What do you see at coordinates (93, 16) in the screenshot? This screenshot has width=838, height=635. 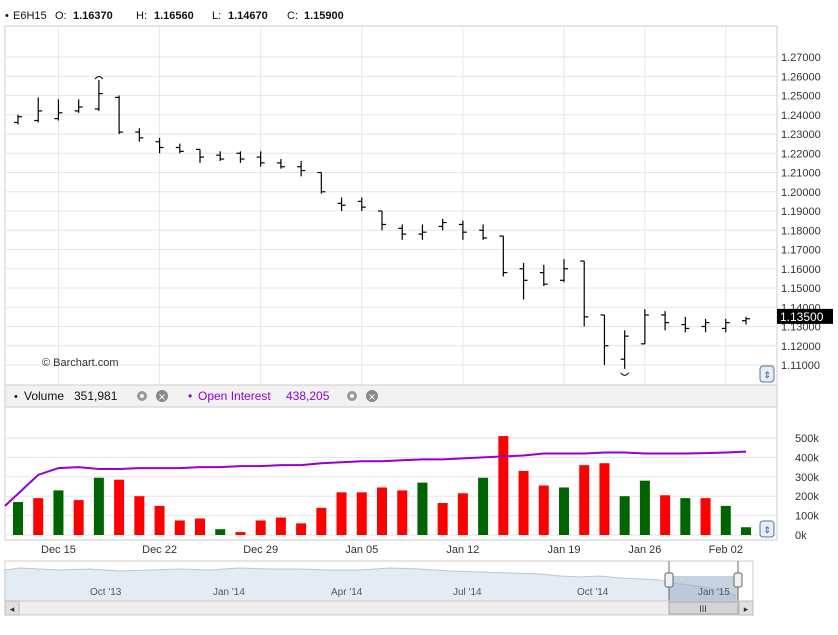 I see `open-value: 1.16370` at bounding box center [93, 16].